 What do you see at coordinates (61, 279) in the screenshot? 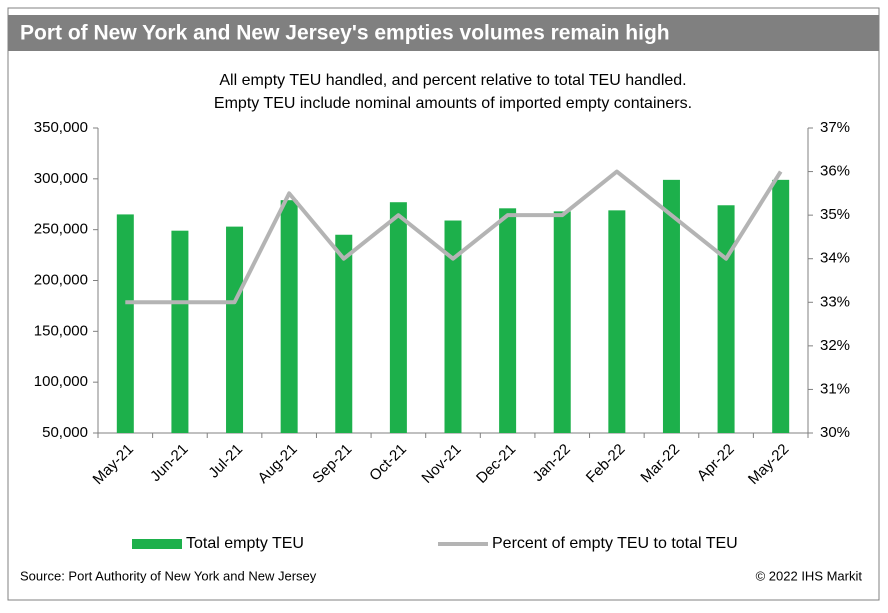
I see `y-tick-label: 200,000` at bounding box center [61, 279].